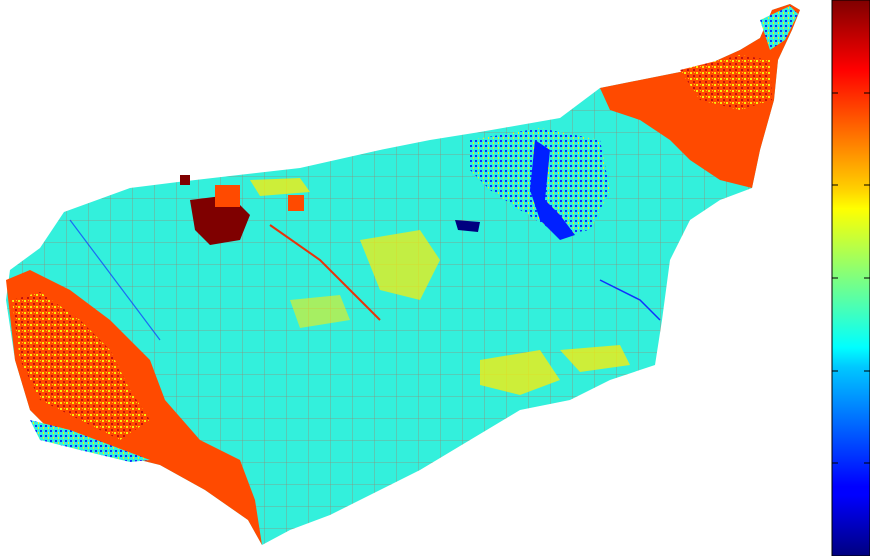  Describe the element at coordinates (552, 190) in the screenshot. I see `wetland-channel` at that location.